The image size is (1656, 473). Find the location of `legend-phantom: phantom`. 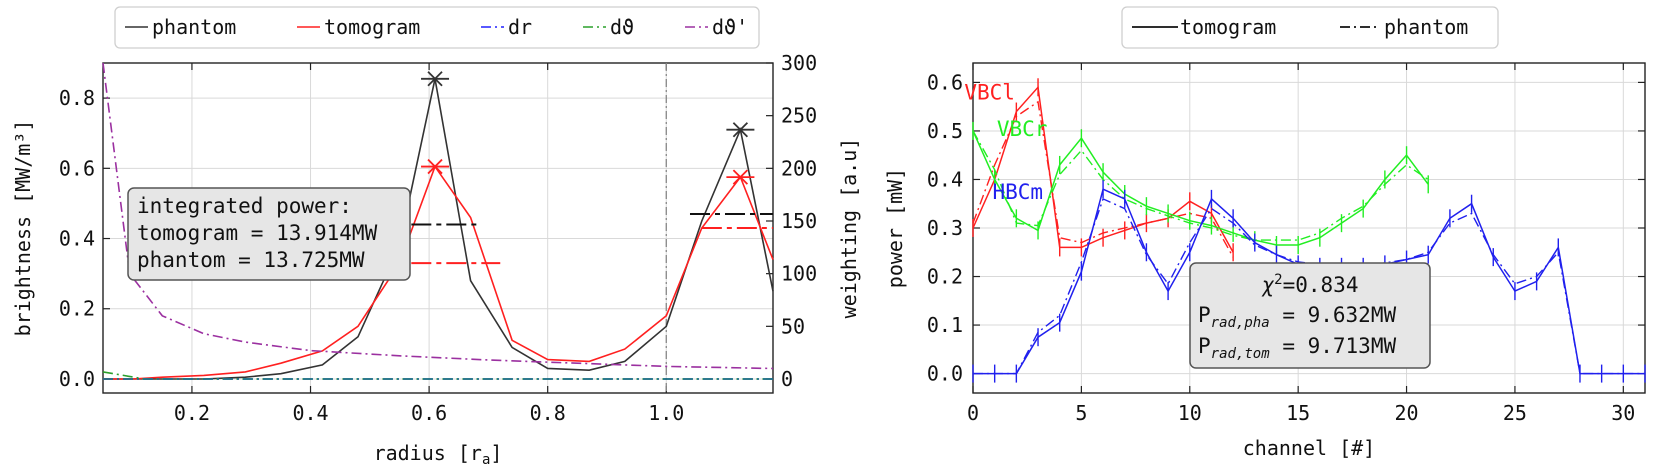

legend-phantom: phantom is located at coordinates (194, 27).